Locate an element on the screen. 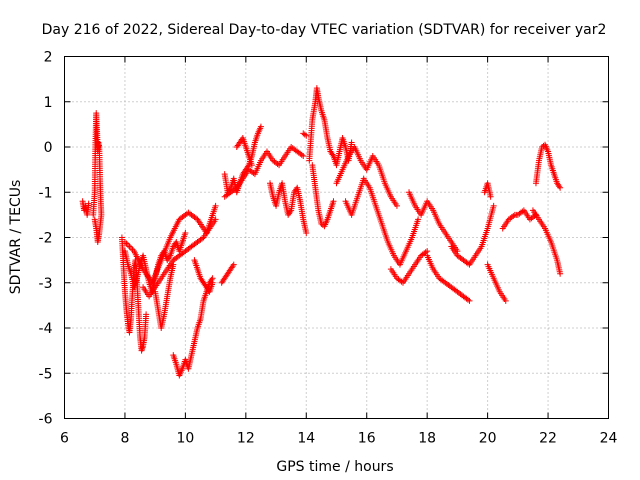  series-upper-band is located at coordinates (170, 244).